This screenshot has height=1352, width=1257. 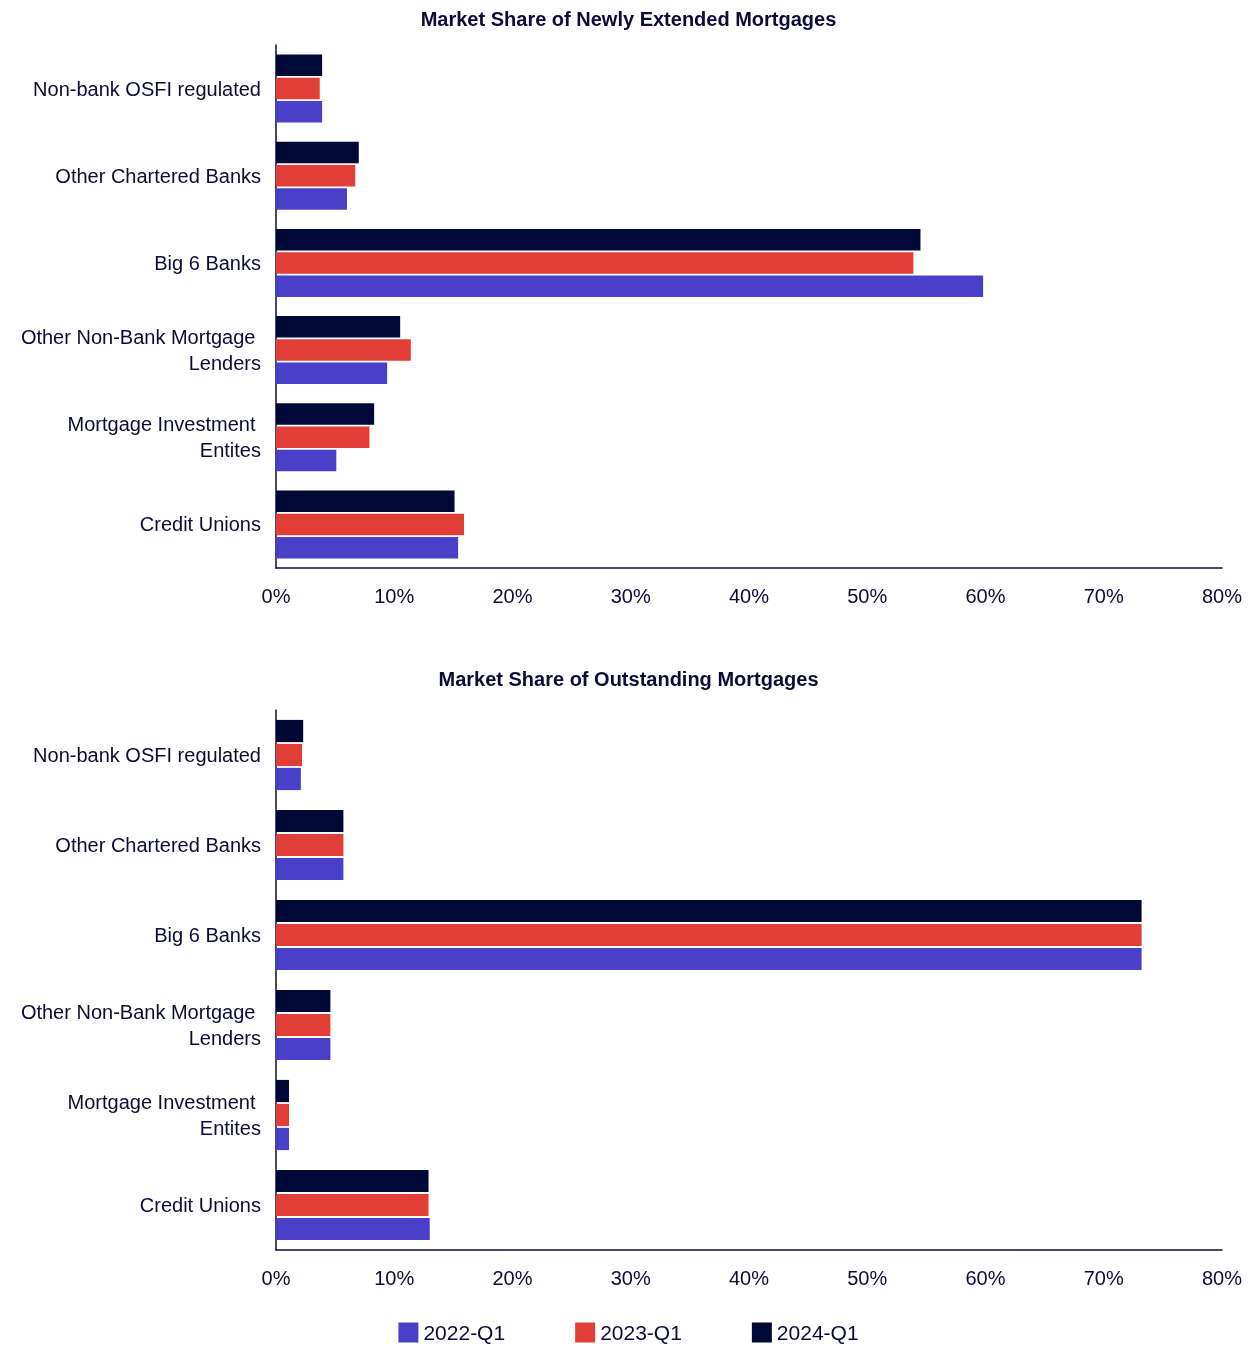 What do you see at coordinates (628, 679) in the screenshot?
I see `chart-title: Market Share of Outstanding Mortgages` at bounding box center [628, 679].